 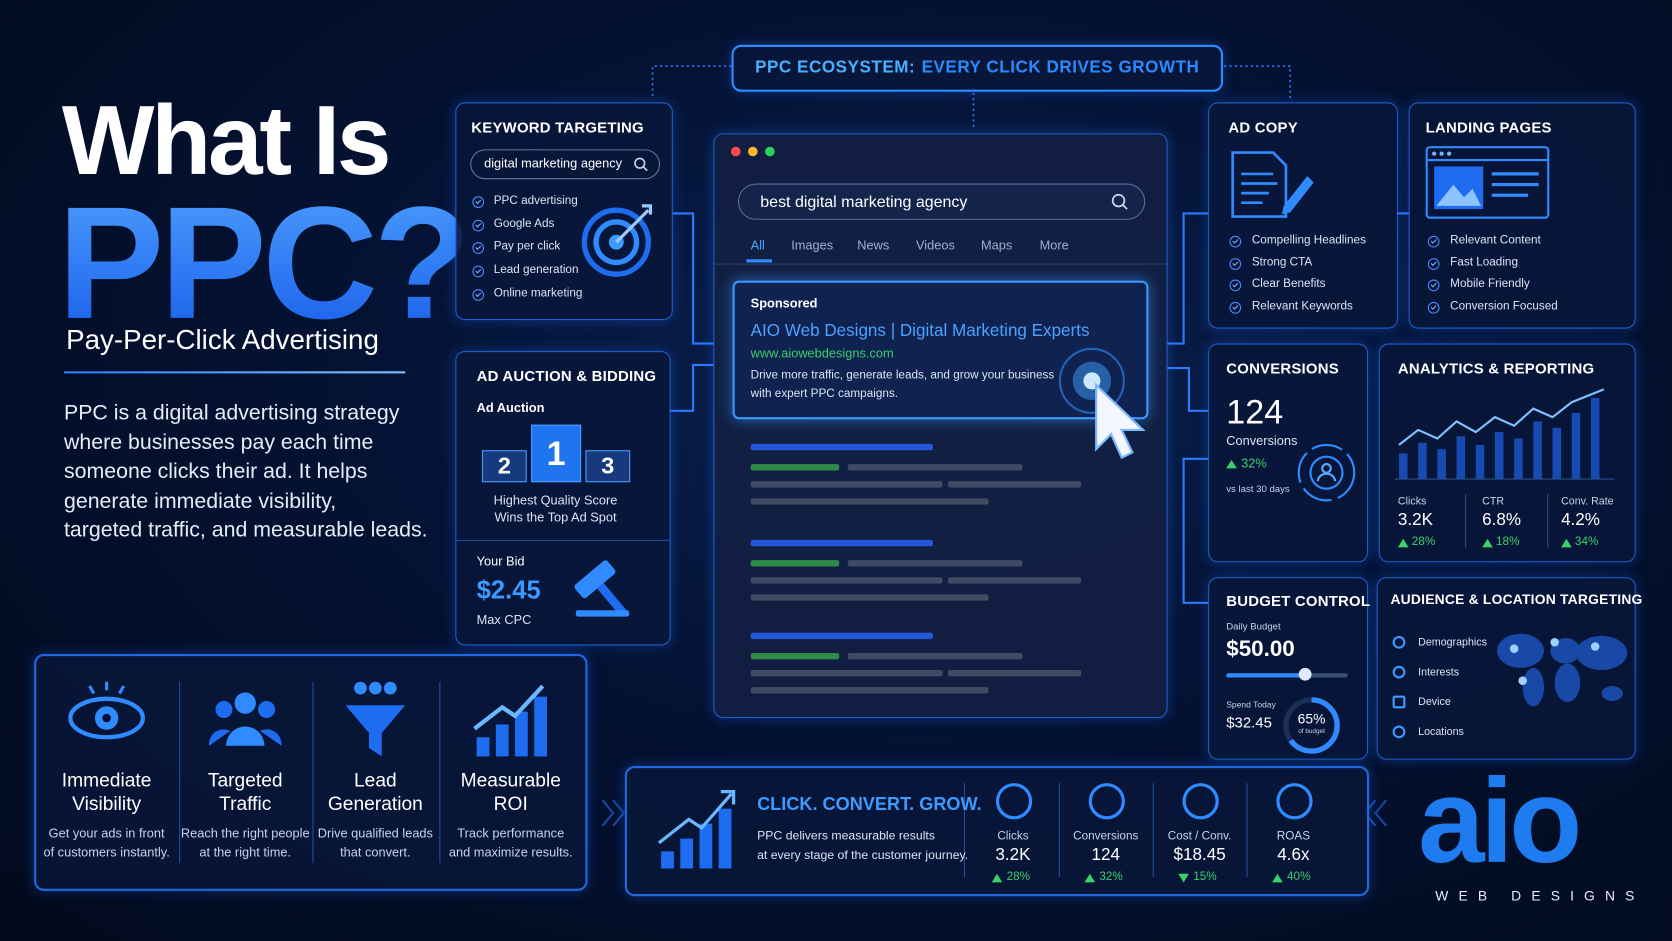 I want to click on metric-label: Conversions, so click(x=1106, y=836).